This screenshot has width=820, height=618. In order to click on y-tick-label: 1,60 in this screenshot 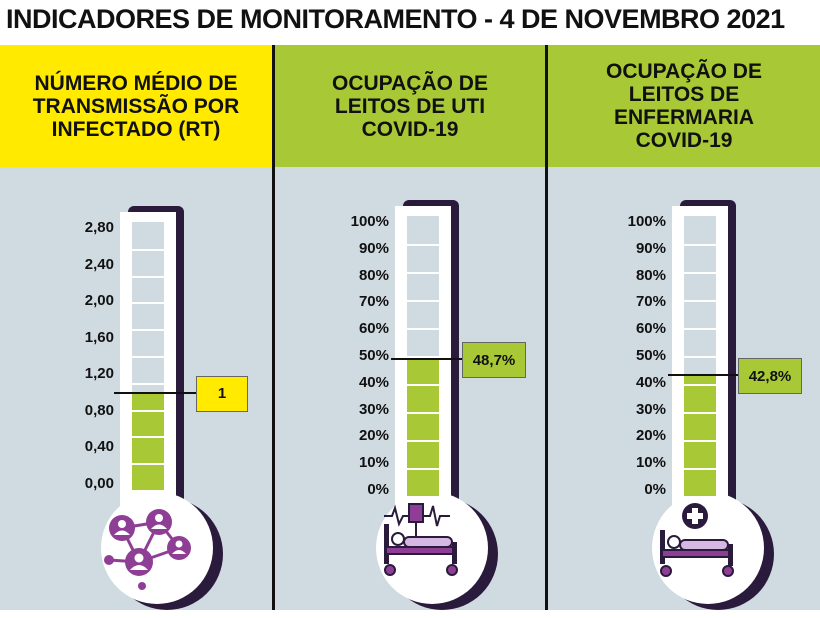, I will do `click(99, 337)`.